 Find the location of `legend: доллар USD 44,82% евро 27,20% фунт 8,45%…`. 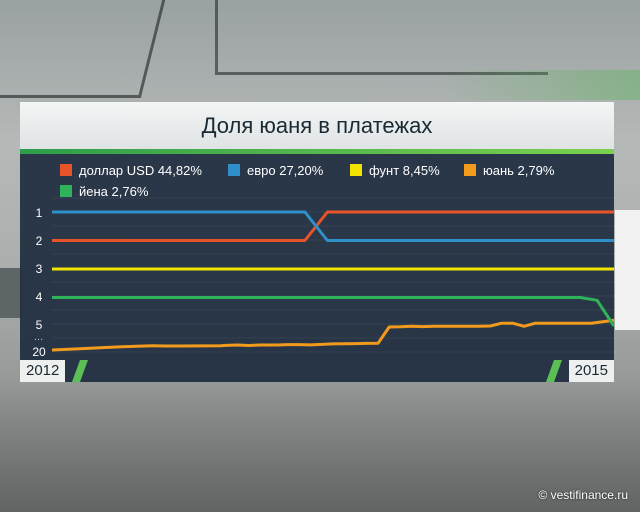

legend: доллар USD 44,82% евро 27,20% фунт 8,45%… is located at coordinates (340, 176).